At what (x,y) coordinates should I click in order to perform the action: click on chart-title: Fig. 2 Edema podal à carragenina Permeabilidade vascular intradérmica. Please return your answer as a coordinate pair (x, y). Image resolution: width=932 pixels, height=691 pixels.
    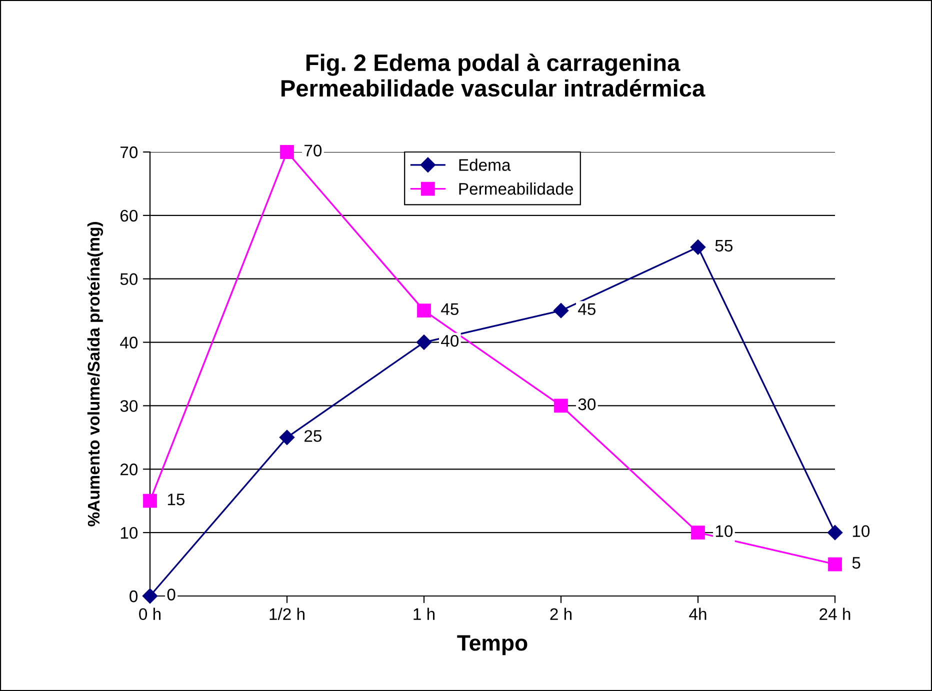
    Looking at the image, I should click on (493, 75).